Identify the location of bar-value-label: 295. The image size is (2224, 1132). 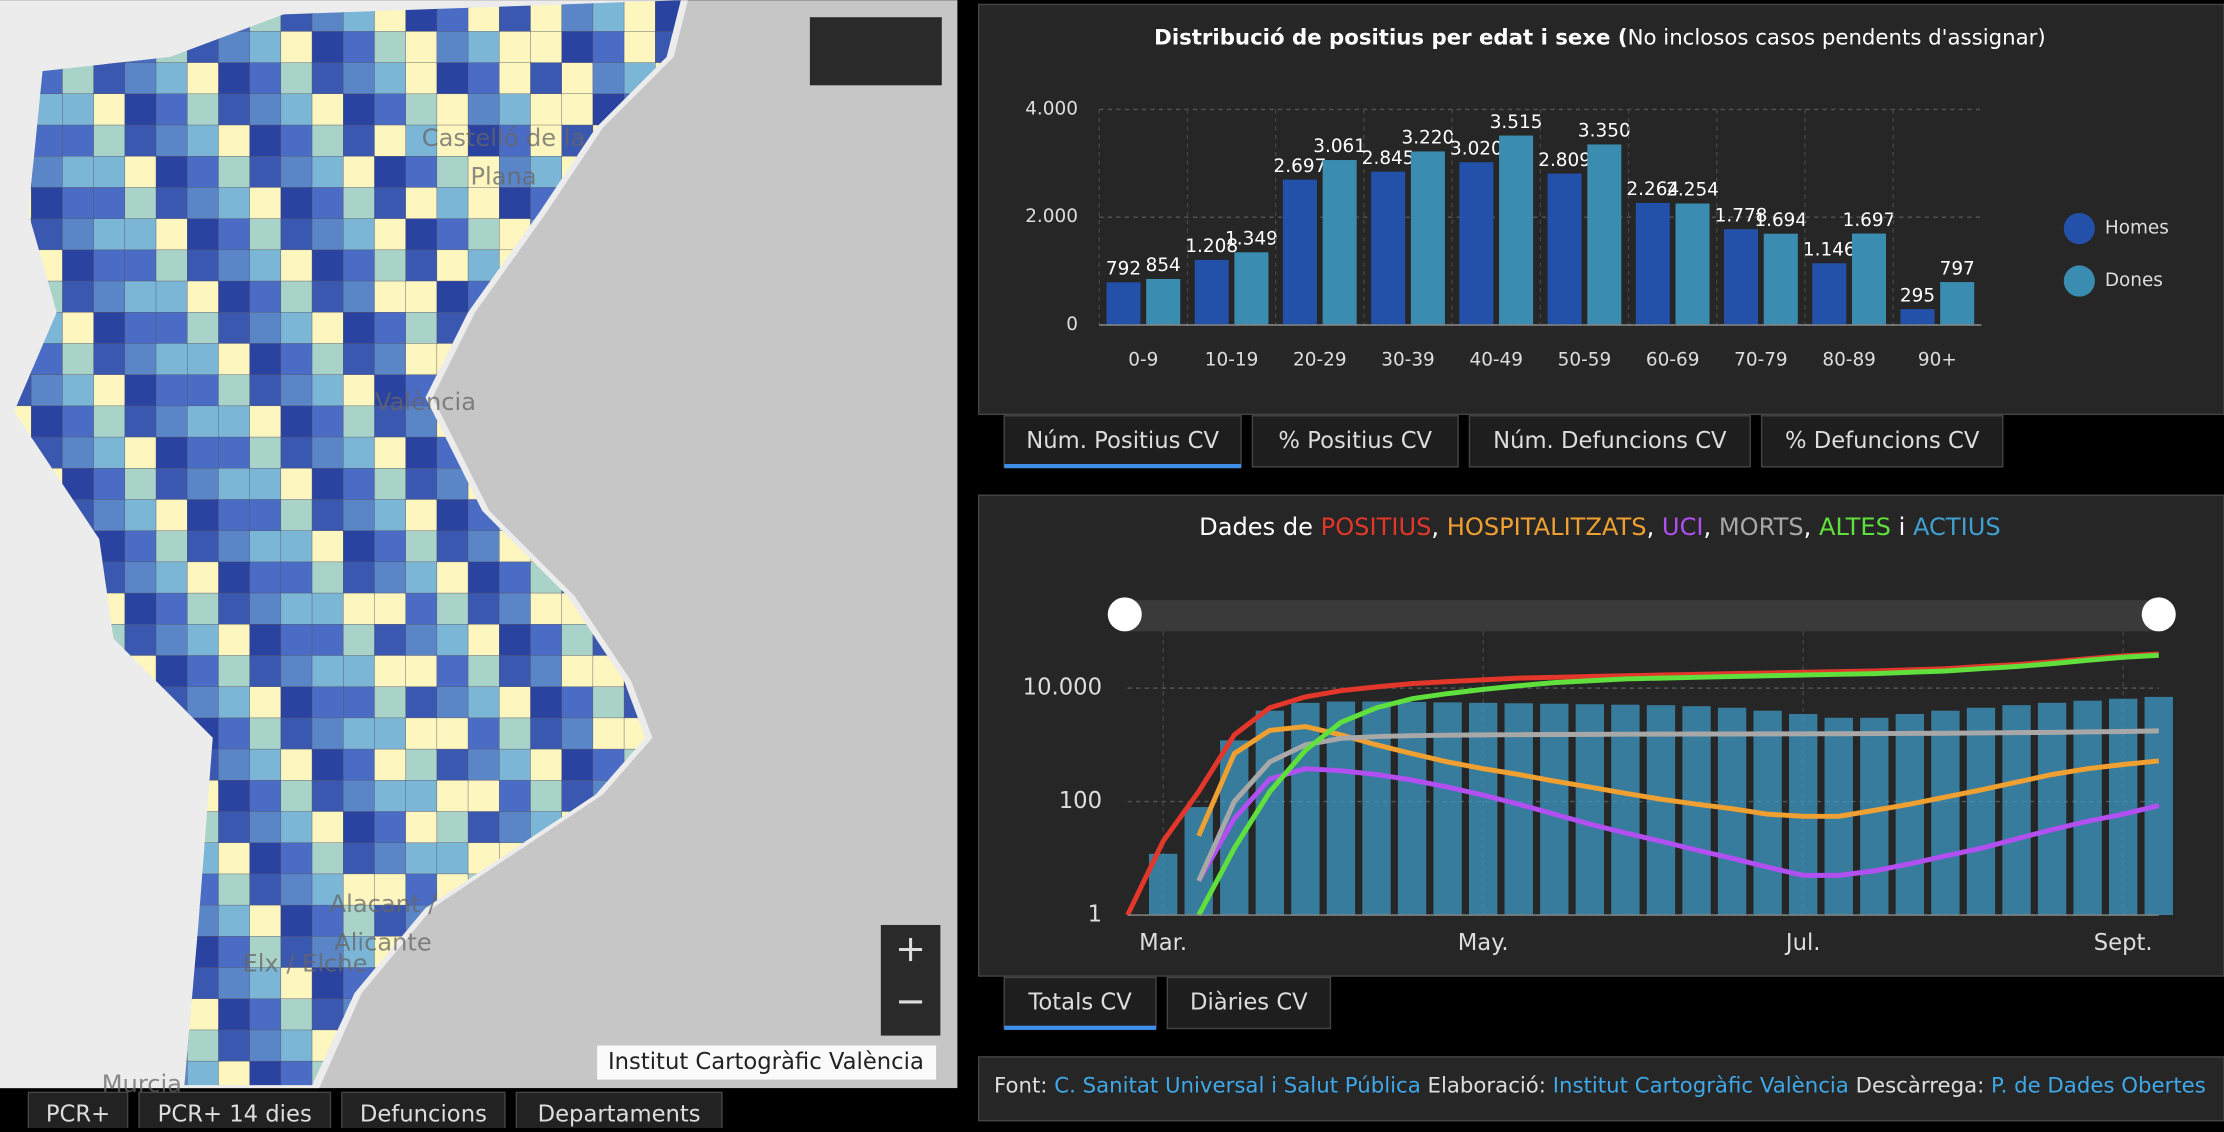
(1917, 295).